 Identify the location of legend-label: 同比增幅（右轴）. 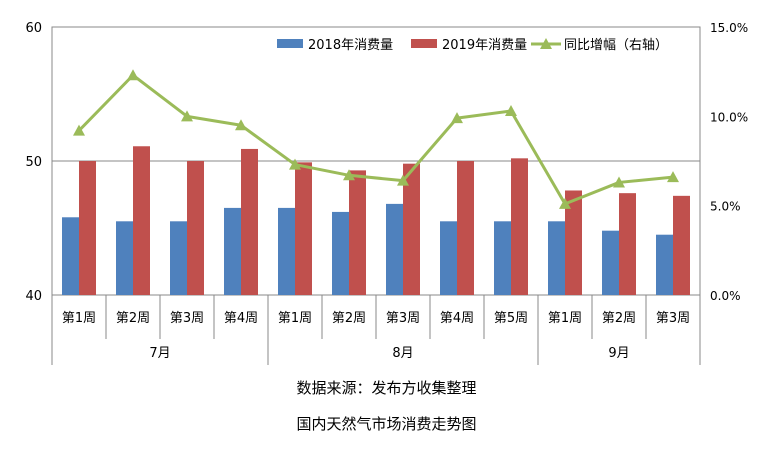
(616, 45).